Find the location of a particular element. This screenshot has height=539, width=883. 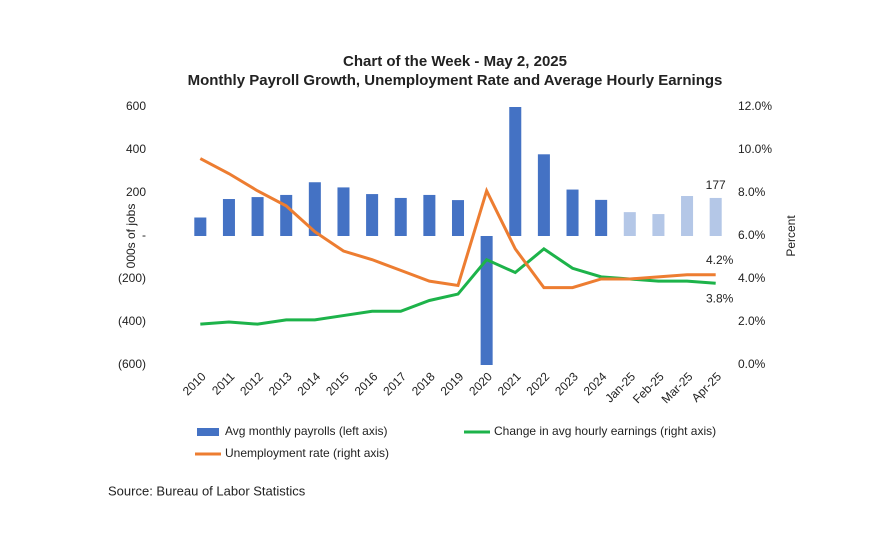

y-tick-label: (200) is located at coordinates (132, 278).